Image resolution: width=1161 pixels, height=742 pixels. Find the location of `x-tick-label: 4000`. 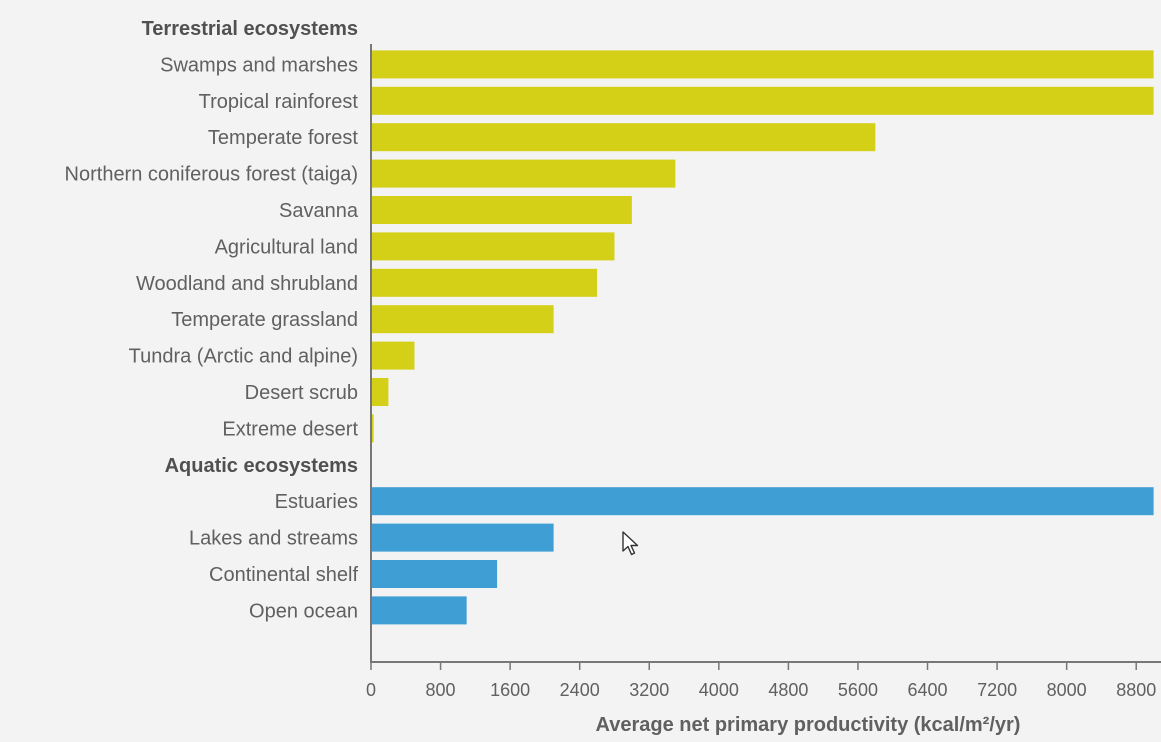

x-tick-label: 4000 is located at coordinates (719, 690).